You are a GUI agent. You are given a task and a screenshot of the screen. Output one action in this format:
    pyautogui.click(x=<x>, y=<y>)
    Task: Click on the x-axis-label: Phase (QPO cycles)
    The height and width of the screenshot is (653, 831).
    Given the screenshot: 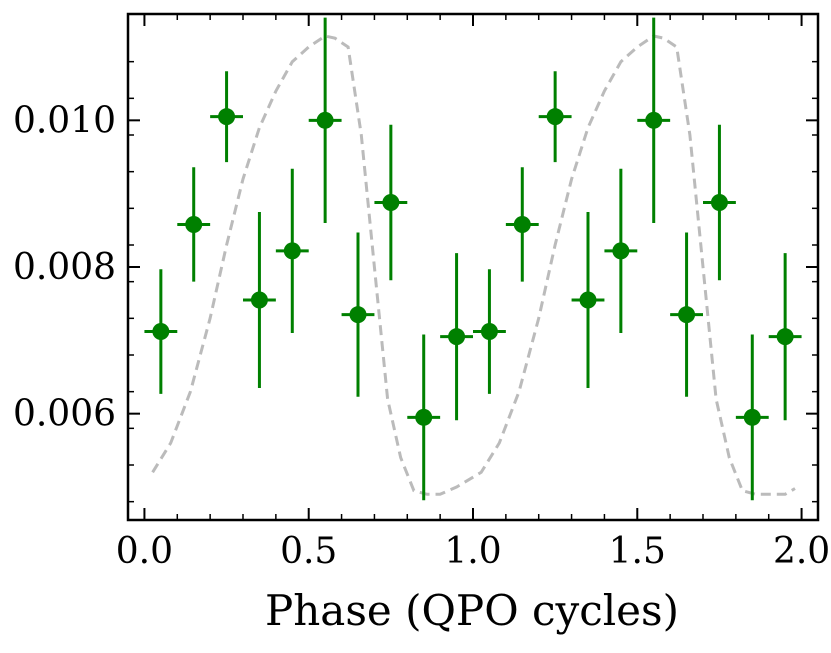 What is the action you would take?
    pyautogui.click(x=472, y=610)
    